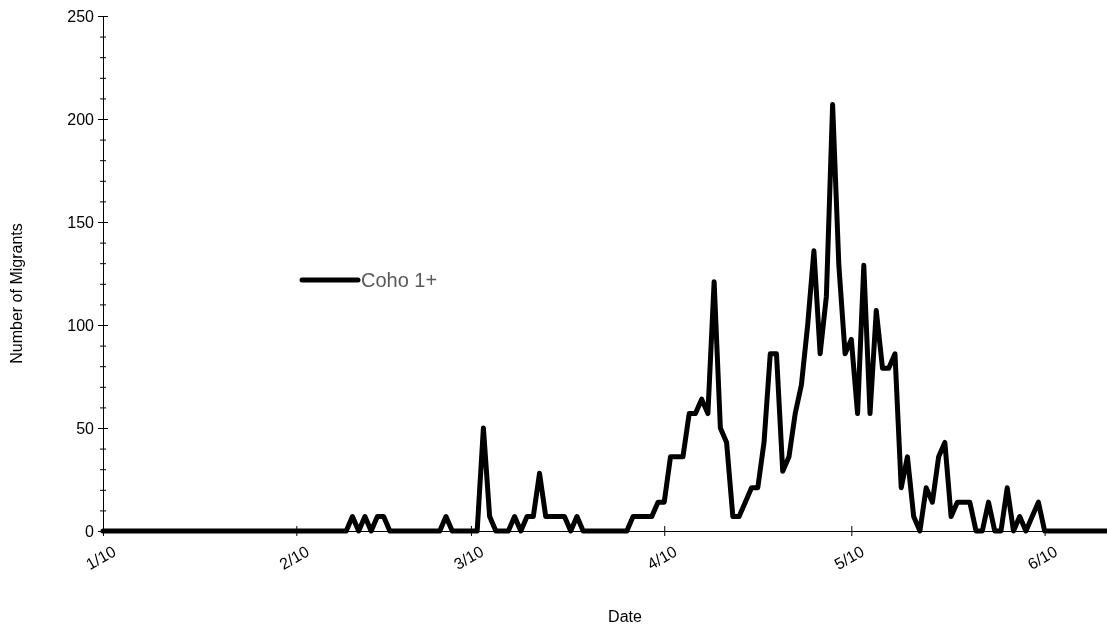 Image resolution: width=1107 pixels, height=634 pixels. I want to click on x-axis-title: Date, so click(625, 616).